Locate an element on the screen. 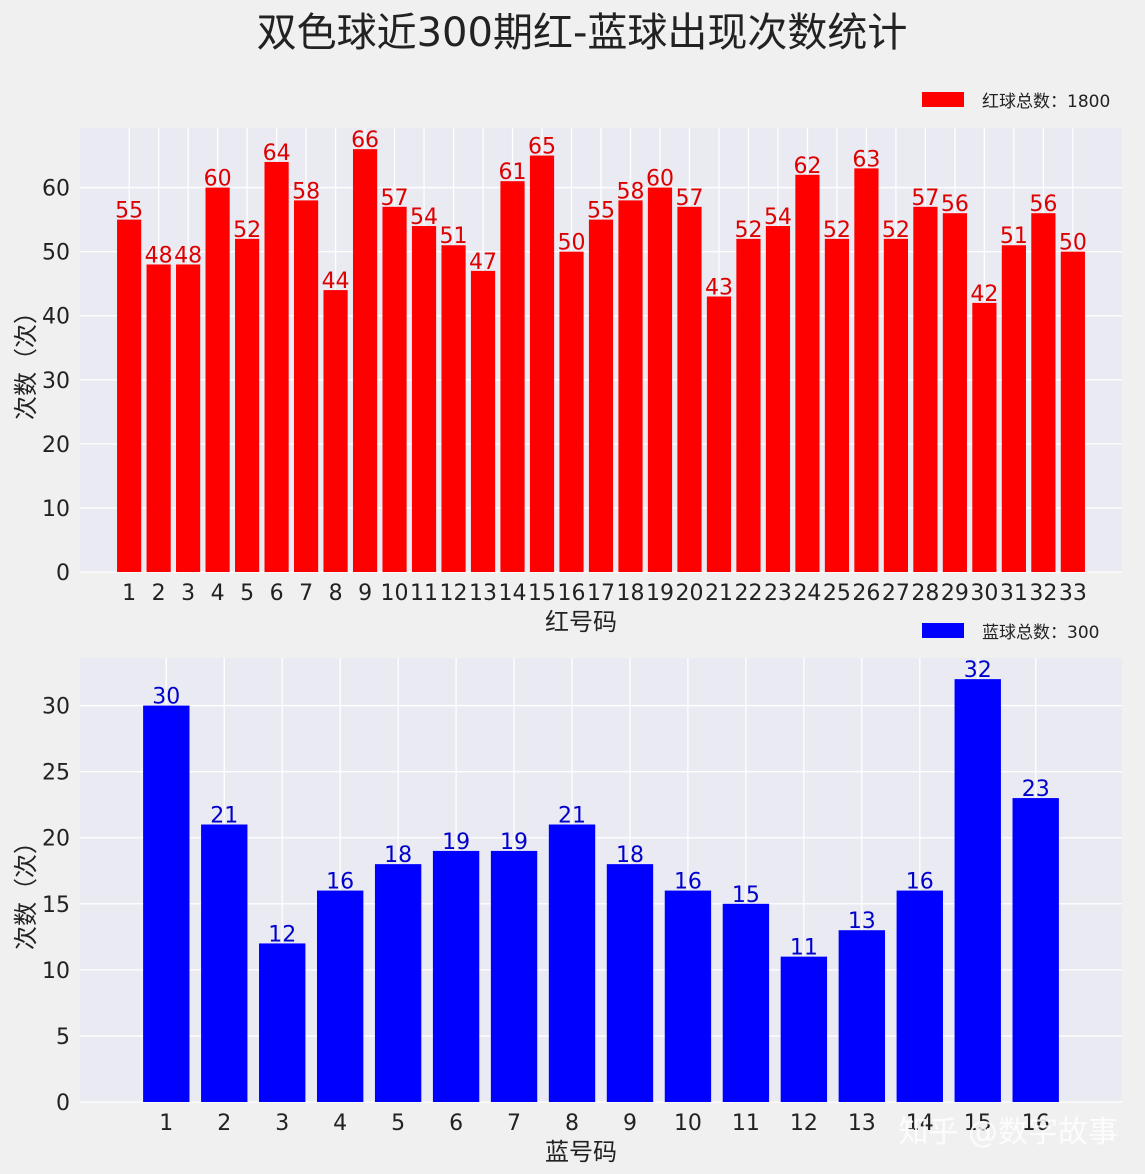 Image resolution: width=1145 pixels, height=1174 pixels. bar-value-label: 63 is located at coordinates (866, 159).